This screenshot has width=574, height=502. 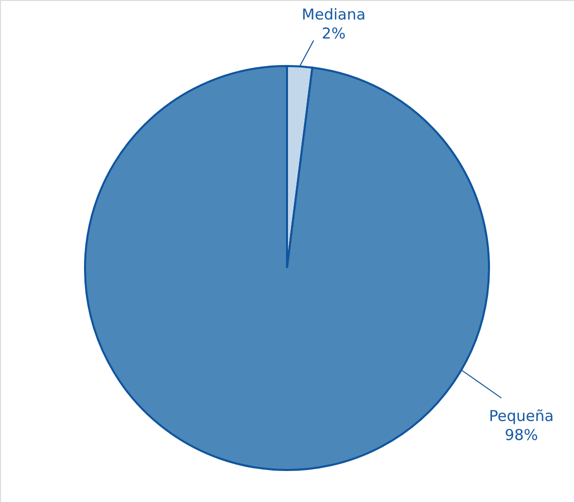 What do you see at coordinates (334, 33) in the screenshot?
I see `data-label: 2%` at bounding box center [334, 33].